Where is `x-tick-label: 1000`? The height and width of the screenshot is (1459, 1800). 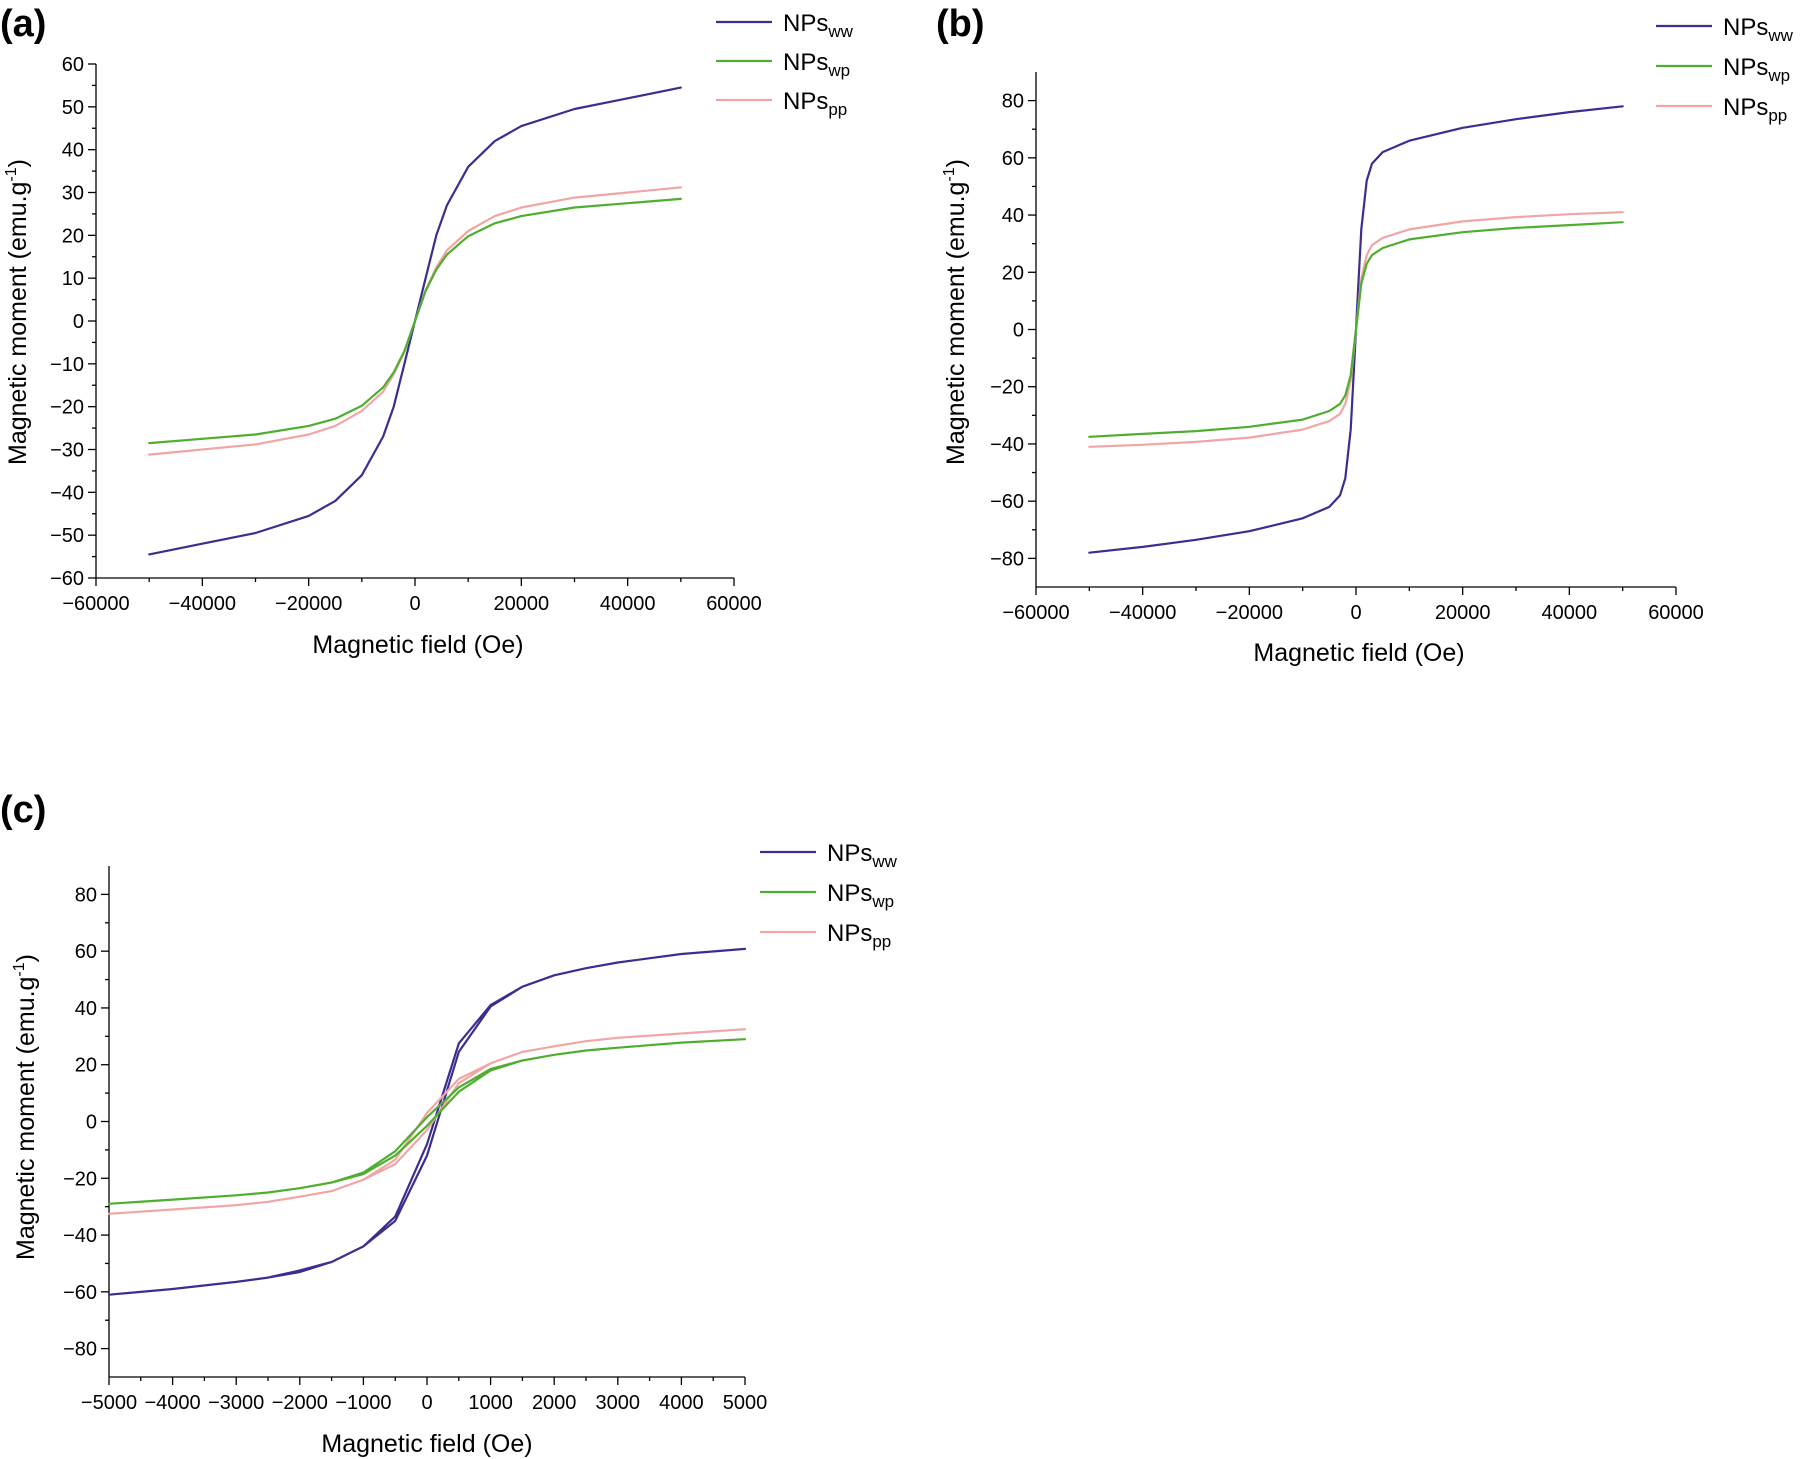
x-tick-label: 1000 is located at coordinates (490, 1403).